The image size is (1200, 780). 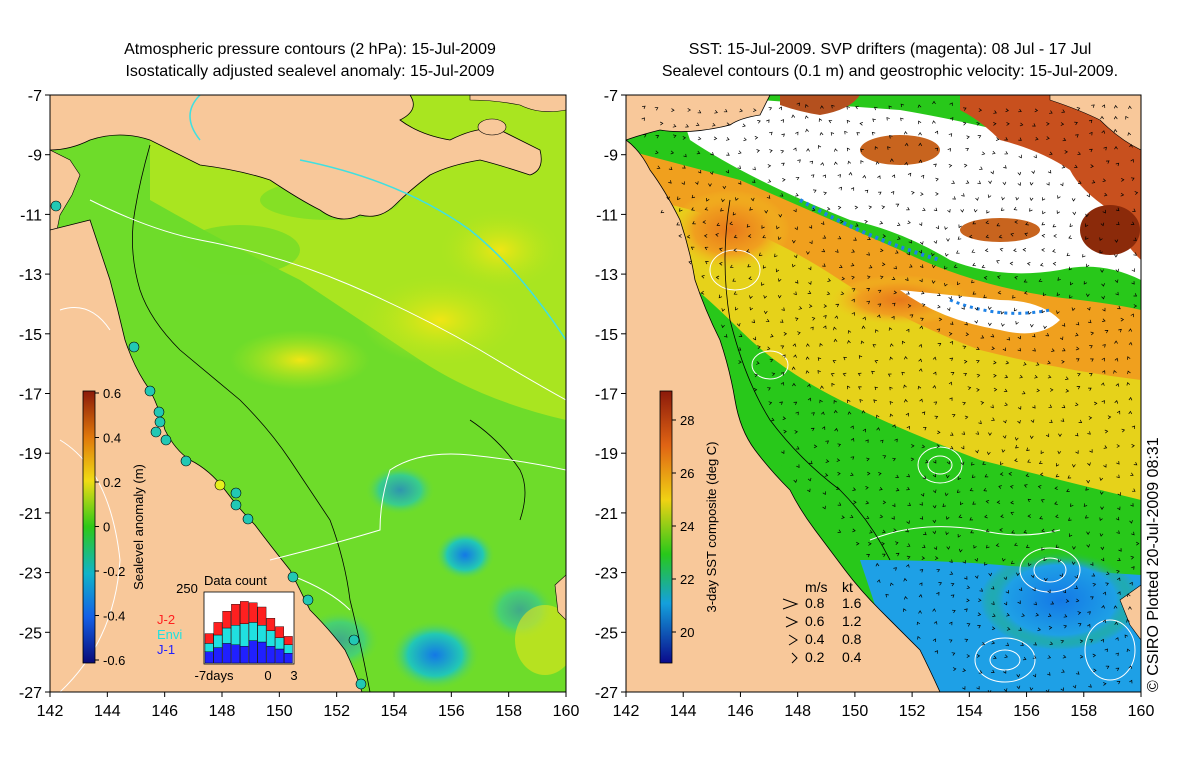 I want to click on x-tick-label: 154, so click(x=394, y=711).